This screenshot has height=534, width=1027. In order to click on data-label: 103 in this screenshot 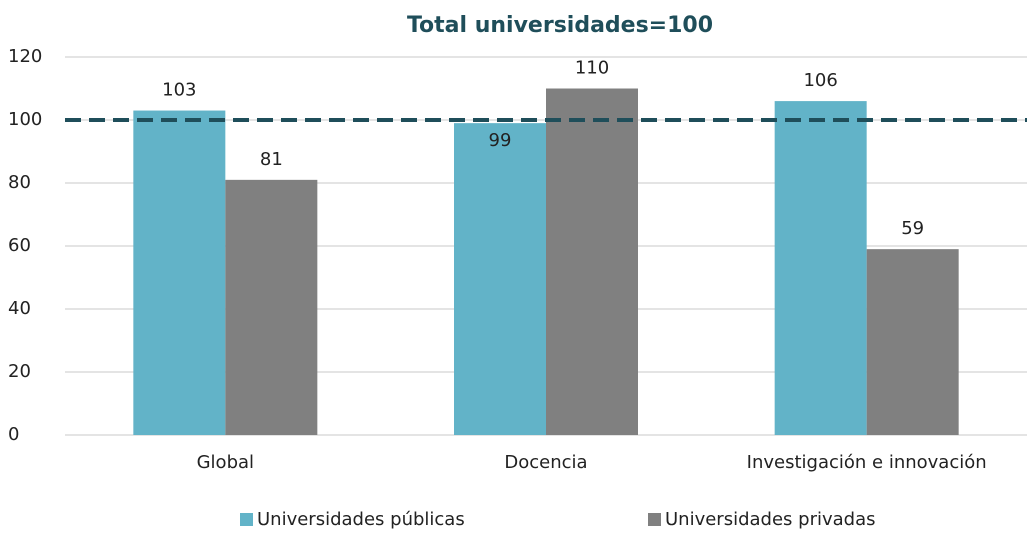, I will do `click(179, 90)`.